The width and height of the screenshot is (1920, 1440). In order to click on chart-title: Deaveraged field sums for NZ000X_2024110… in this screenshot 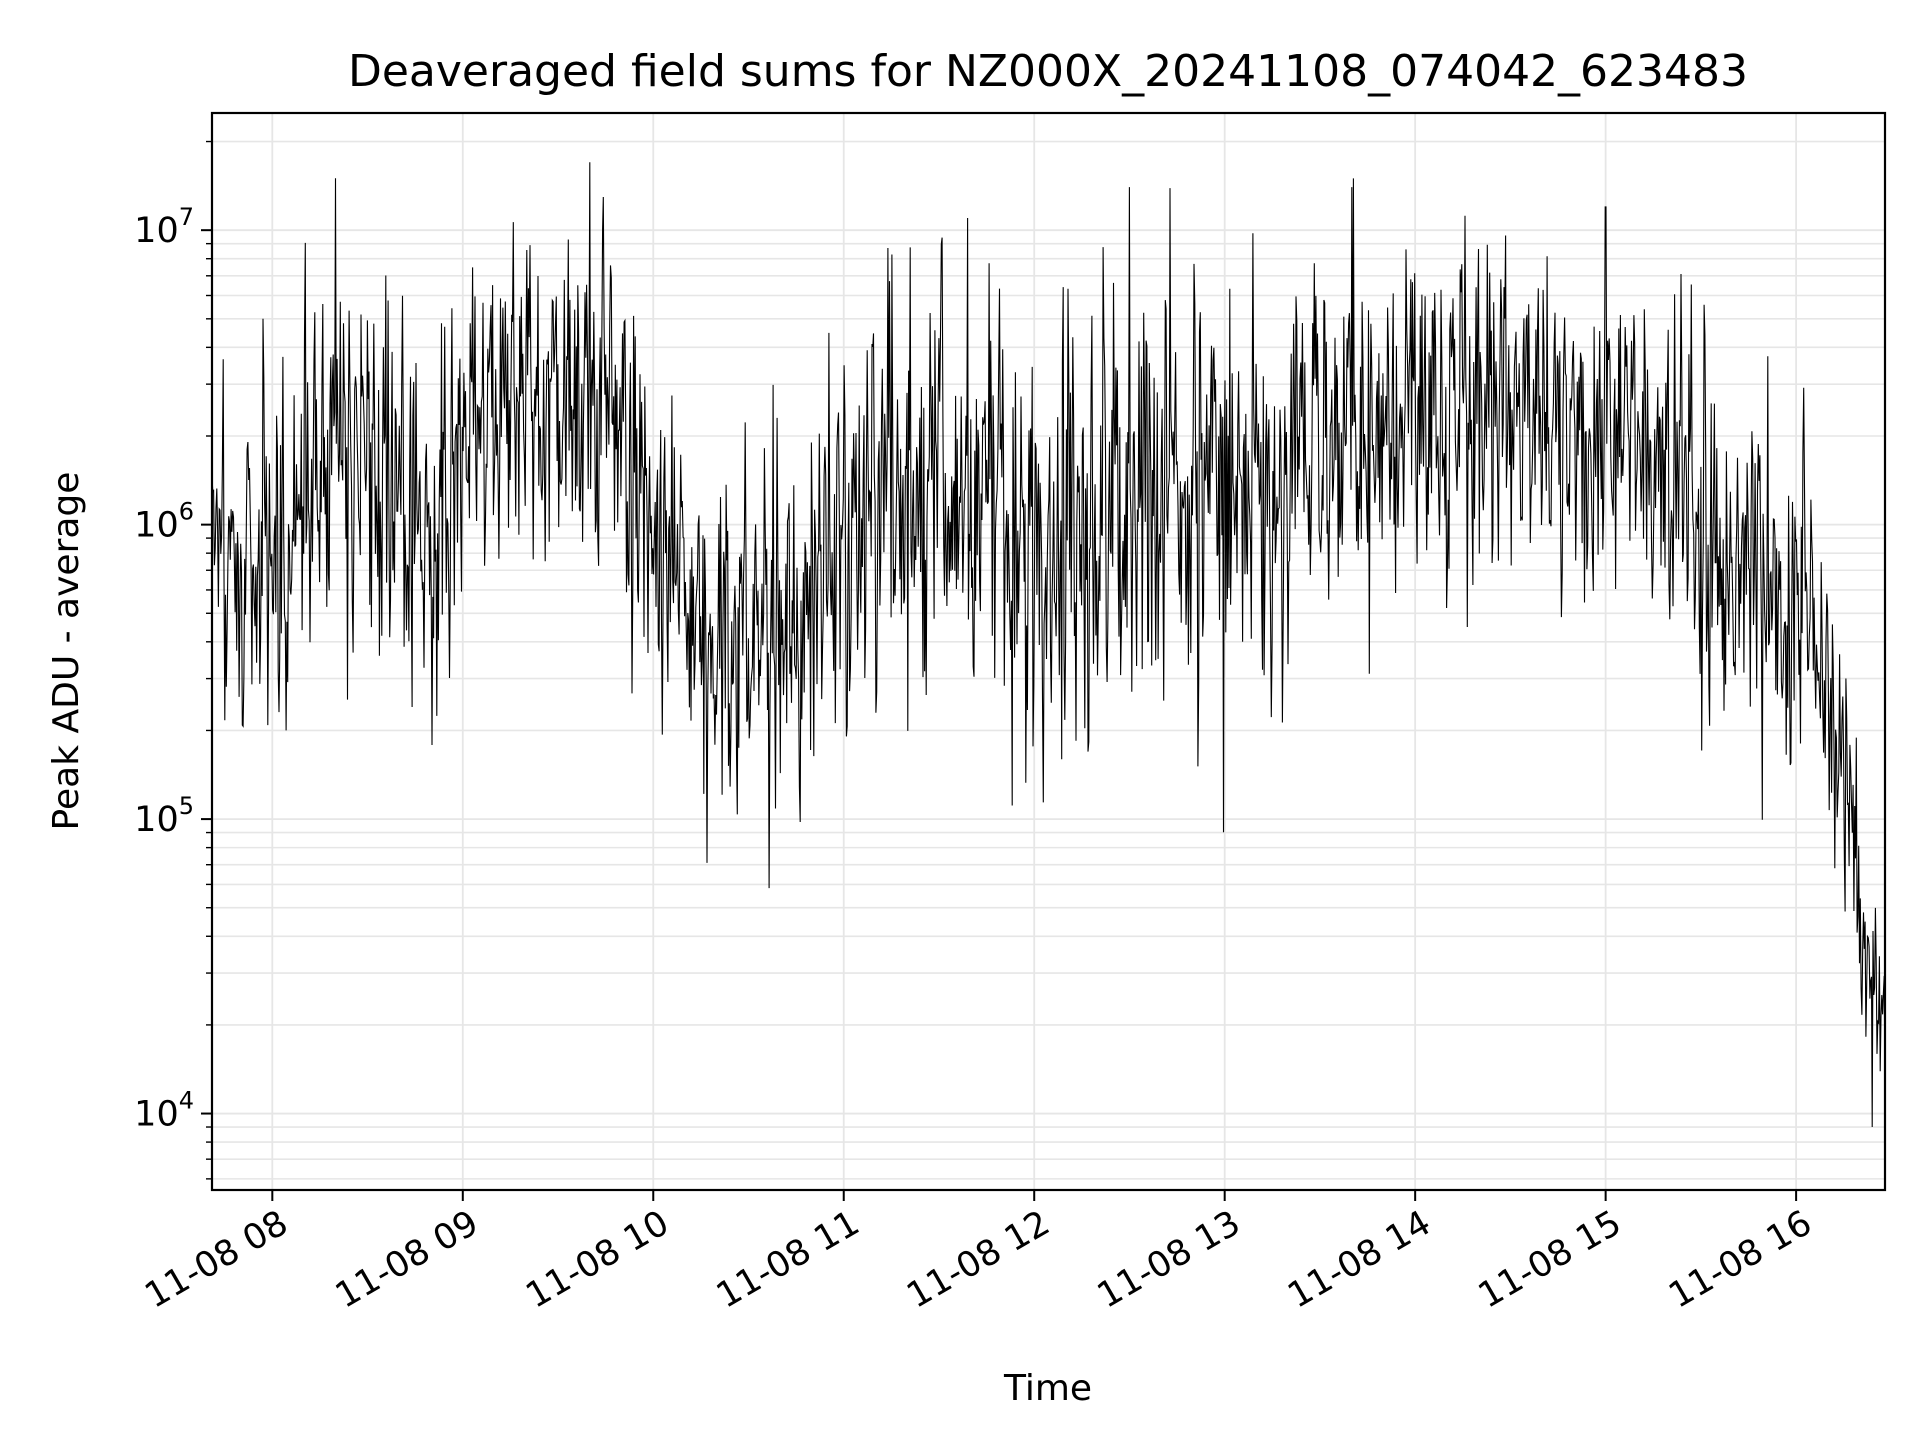, I will do `click(1048, 71)`.